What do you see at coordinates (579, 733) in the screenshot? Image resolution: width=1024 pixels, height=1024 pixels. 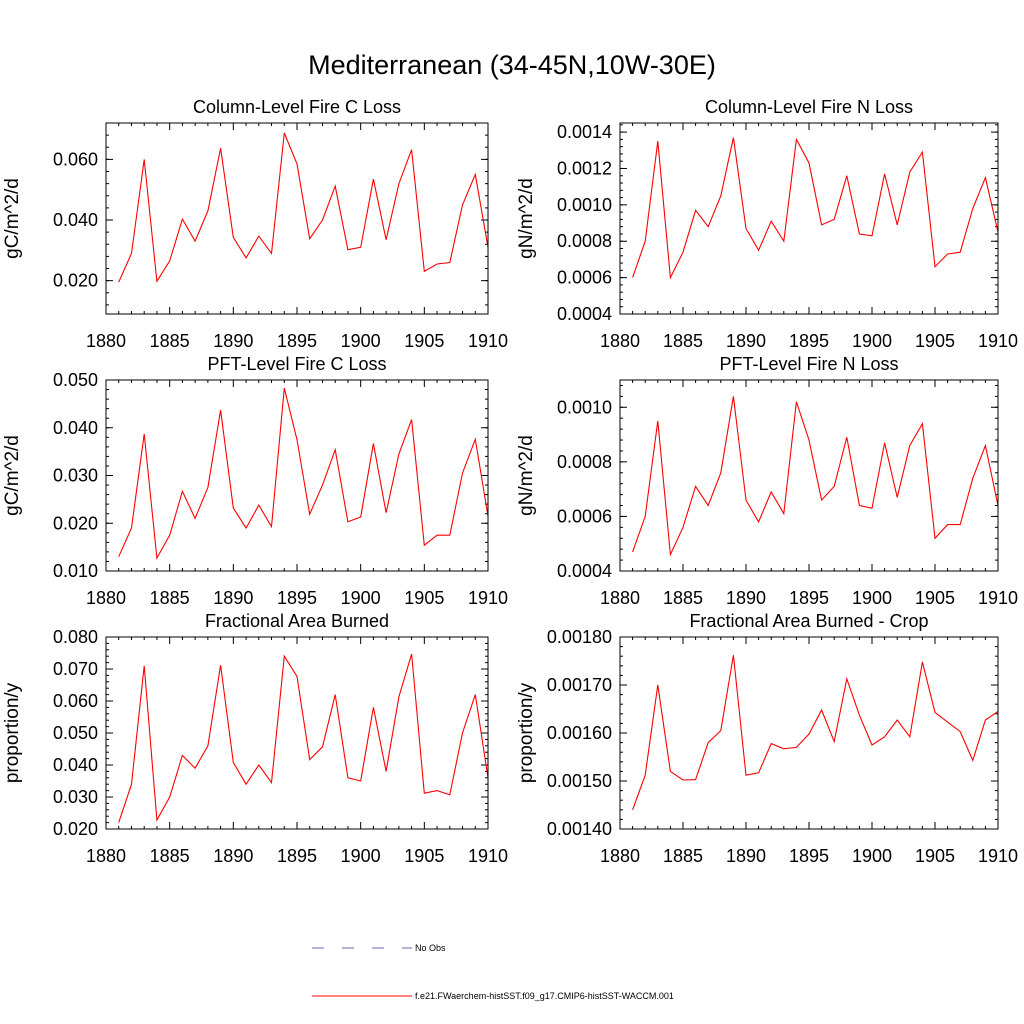 I see `y-tick-label: 0.00160` at bounding box center [579, 733].